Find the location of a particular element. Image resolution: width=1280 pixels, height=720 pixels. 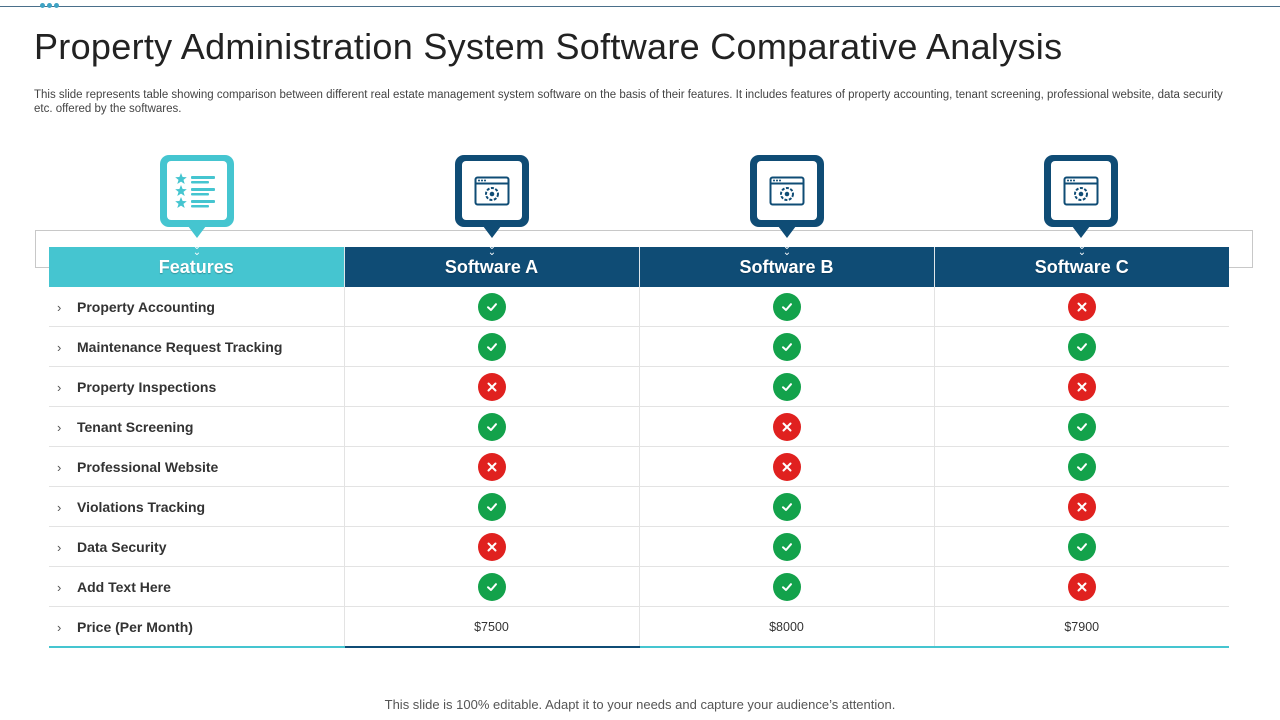

feature-label: Professional Website is located at coordinates (148, 466).